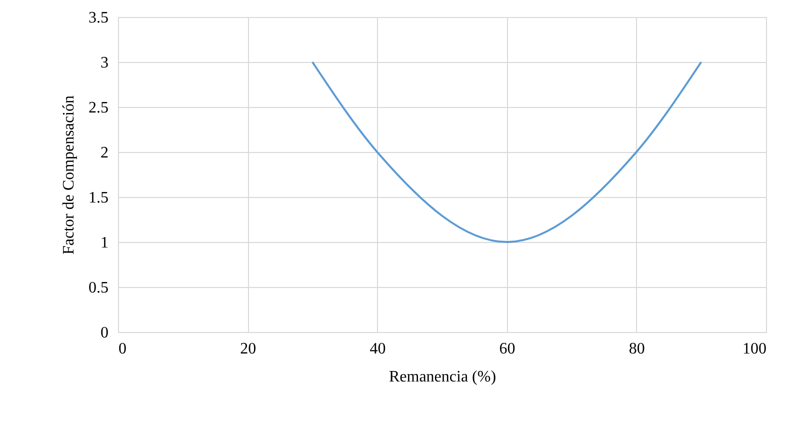 This screenshot has width=800, height=427. What do you see at coordinates (104, 333) in the screenshot?
I see `y-tick-label: 0` at bounding box center [104, 333].